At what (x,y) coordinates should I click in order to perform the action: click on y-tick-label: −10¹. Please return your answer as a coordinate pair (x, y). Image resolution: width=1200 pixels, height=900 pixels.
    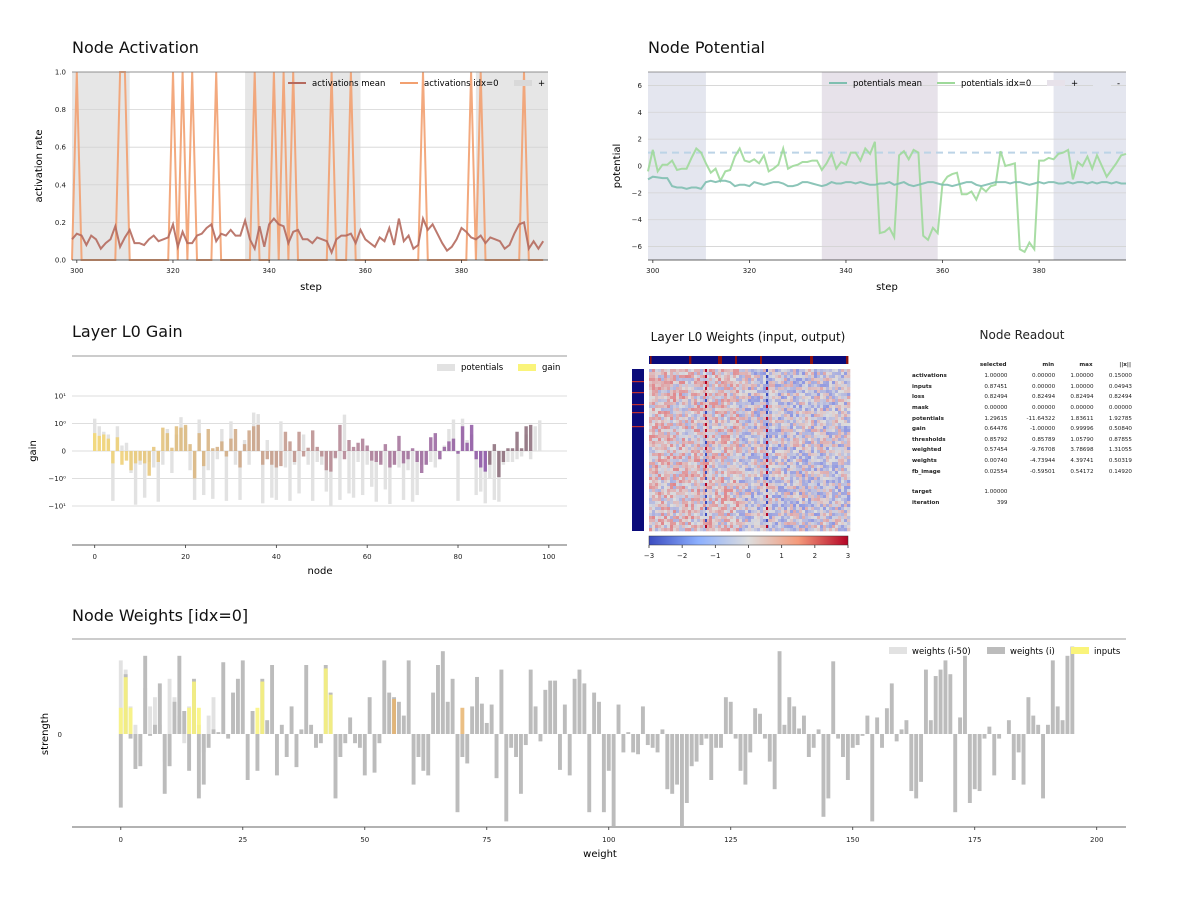
    Looking at the image, I should click on (57, 507).